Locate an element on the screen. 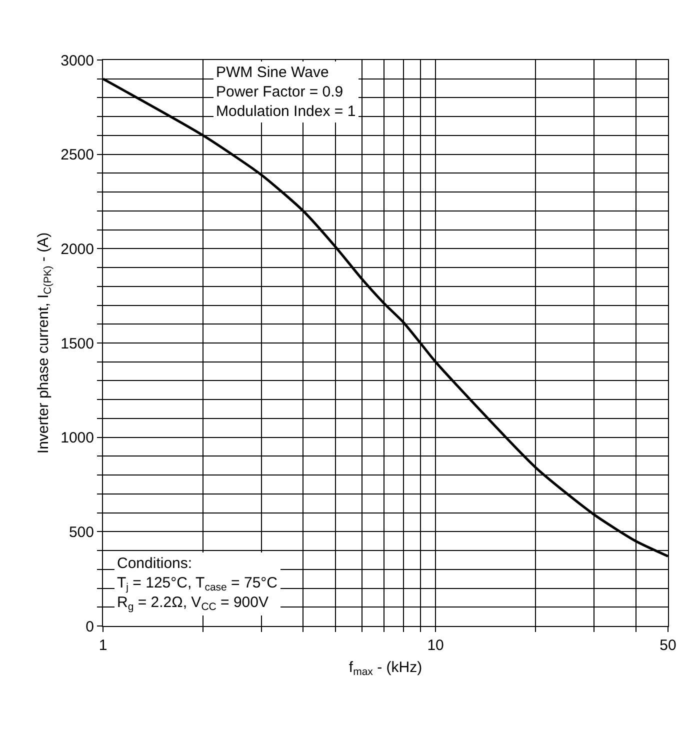 The image size is (690, 736). x-axis-title: f$_{max}$ - (kHz) is located at coordinates (385, 668).